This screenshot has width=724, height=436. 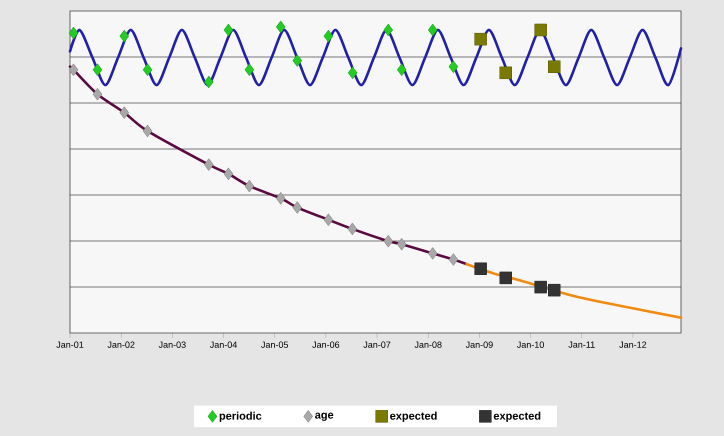 I want to click on x-tick-label: Jan-11, so click(x=581, y=345).